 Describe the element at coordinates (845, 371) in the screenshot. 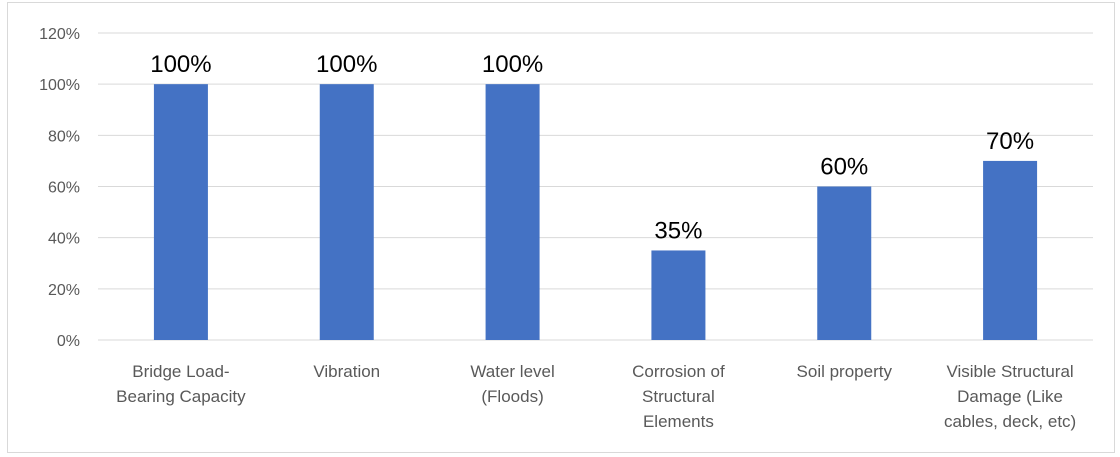

I see `x-tick-label: Soil property` at that location.